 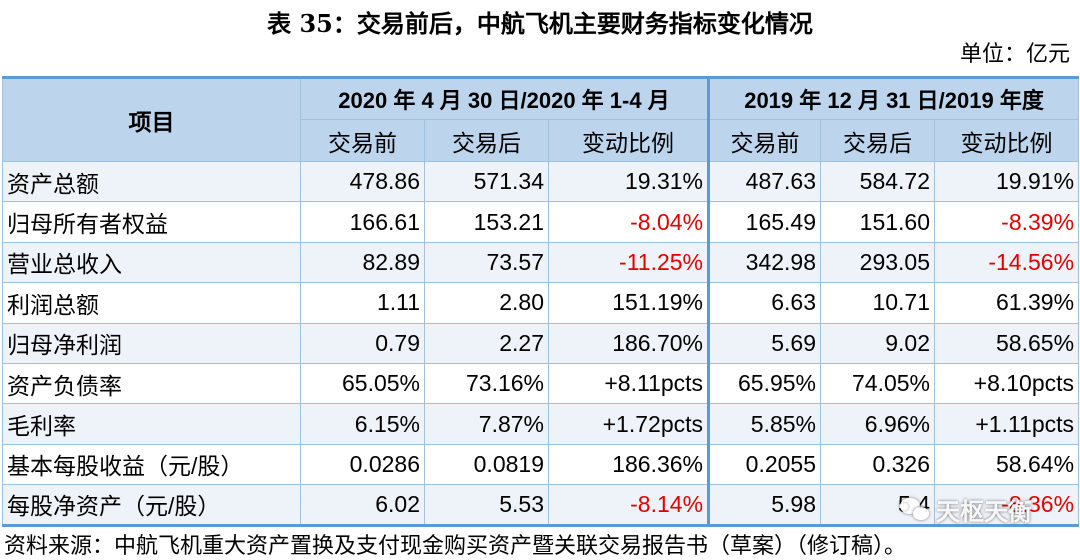 I want to click on row-label: 基本每股收益（元/股）, so click(x=151, y=464).